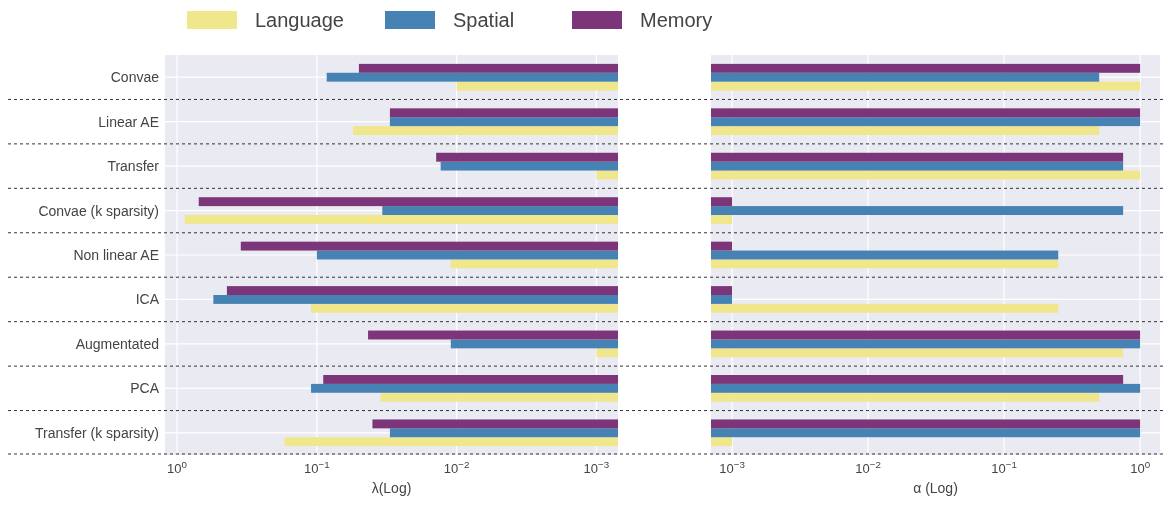  I want to click on y-tick-label: Transfer (k sparsity), so click(97, 432).